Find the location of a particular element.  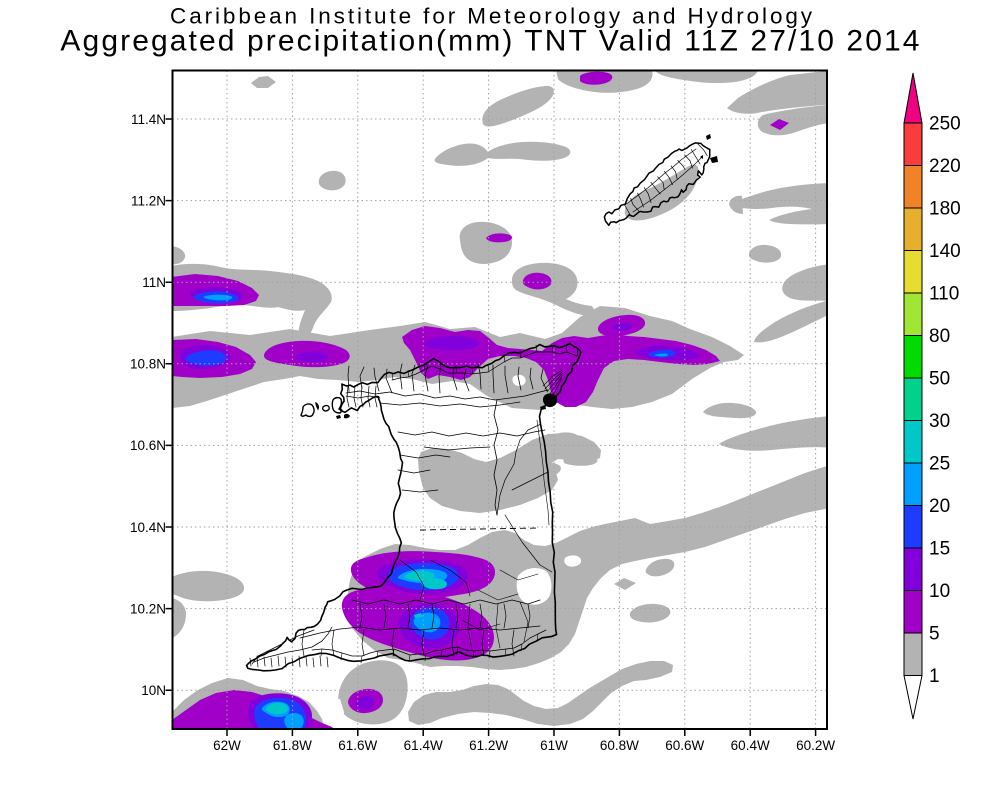

svg-text: 62W is located at coordinates (227, 745).